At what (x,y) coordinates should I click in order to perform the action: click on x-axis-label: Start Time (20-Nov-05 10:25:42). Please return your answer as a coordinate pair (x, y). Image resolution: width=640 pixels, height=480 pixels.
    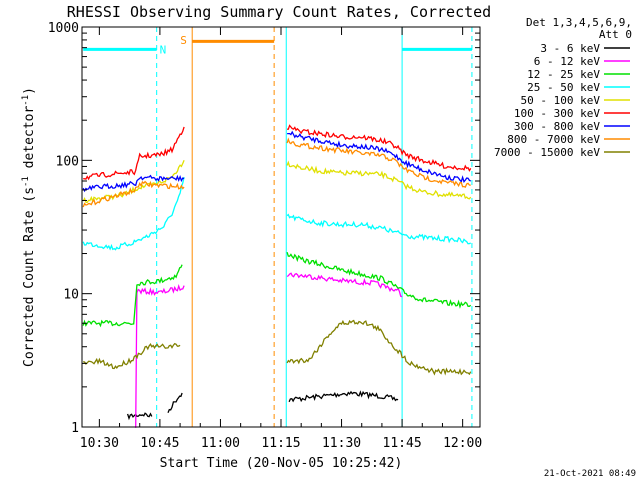
    Looking at the image, I should click on (281, 463).